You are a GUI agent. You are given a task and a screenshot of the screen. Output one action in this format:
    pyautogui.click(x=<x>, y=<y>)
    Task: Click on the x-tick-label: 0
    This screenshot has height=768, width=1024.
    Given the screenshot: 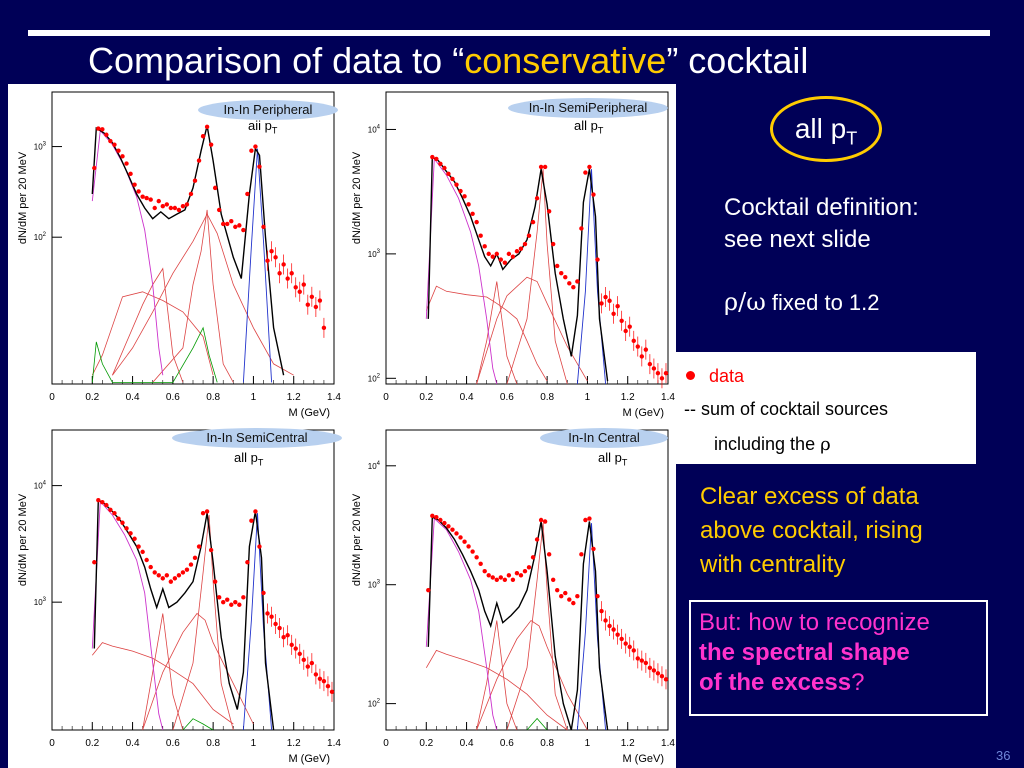 What is the action you would take?
    pyautogui.click(x=386, y=743)
    